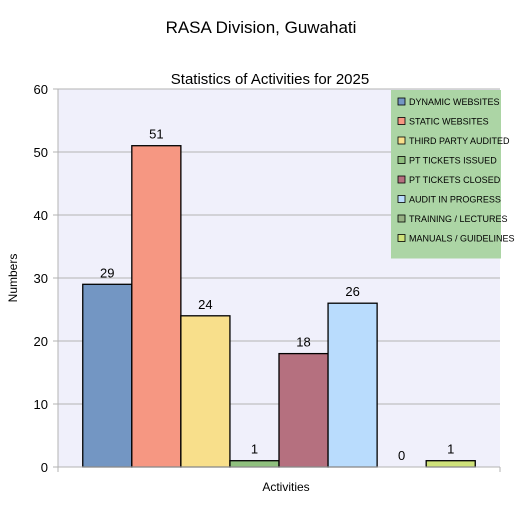  Describe the element at coordinates (401, 455) in the screenshot. I see `data-label: 0` at that location.